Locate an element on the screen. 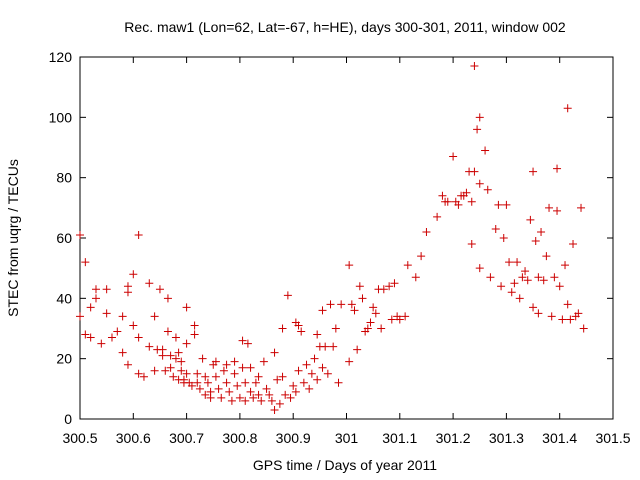 Image resolution: width=640 pixels, height=480 pixels. y-axis-label: STEC from uqrg / TECUs is located at coordinates (13, 238).